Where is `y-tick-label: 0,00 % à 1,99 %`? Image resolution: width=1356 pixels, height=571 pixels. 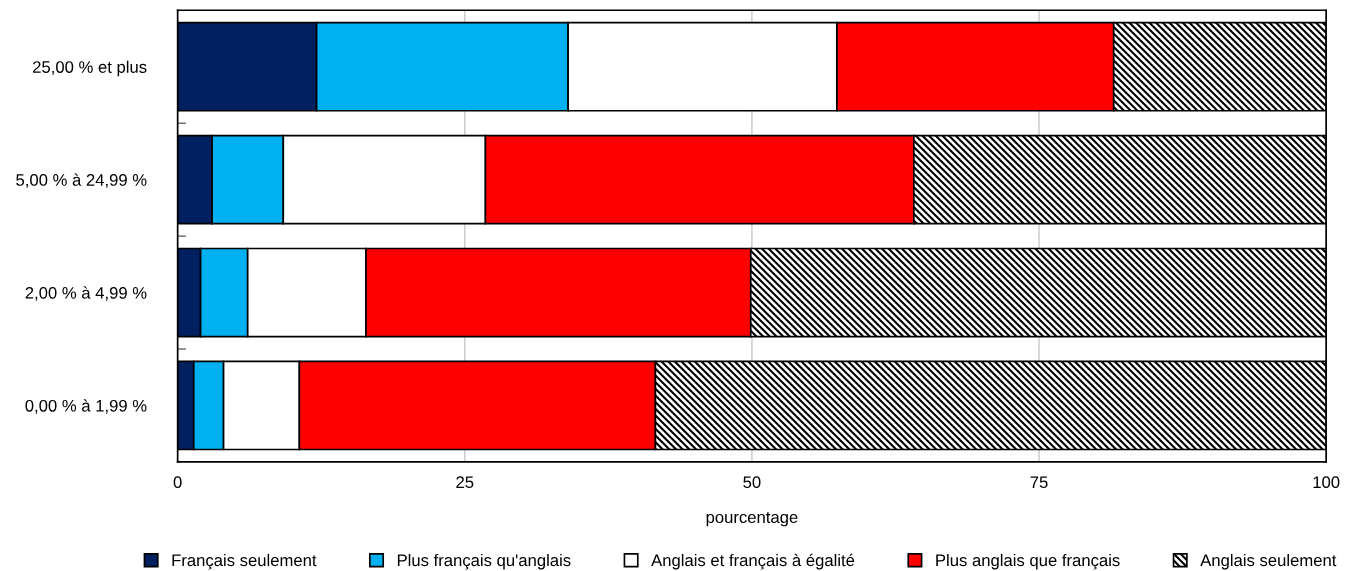
y-tick-label: 0,00 % à 1,99 % is located at coordinates (86, 406).